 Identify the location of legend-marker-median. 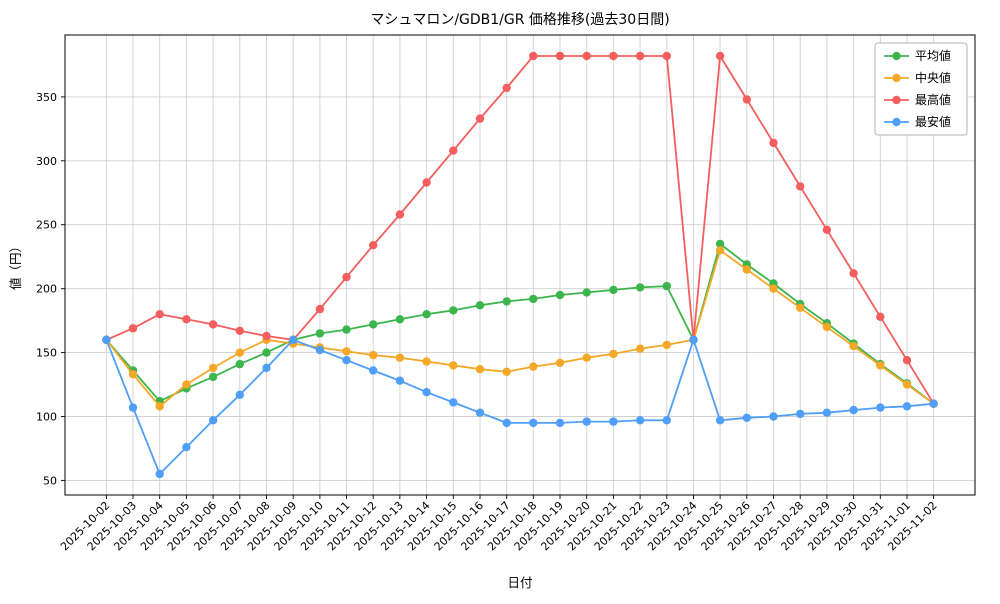
(896, 78).